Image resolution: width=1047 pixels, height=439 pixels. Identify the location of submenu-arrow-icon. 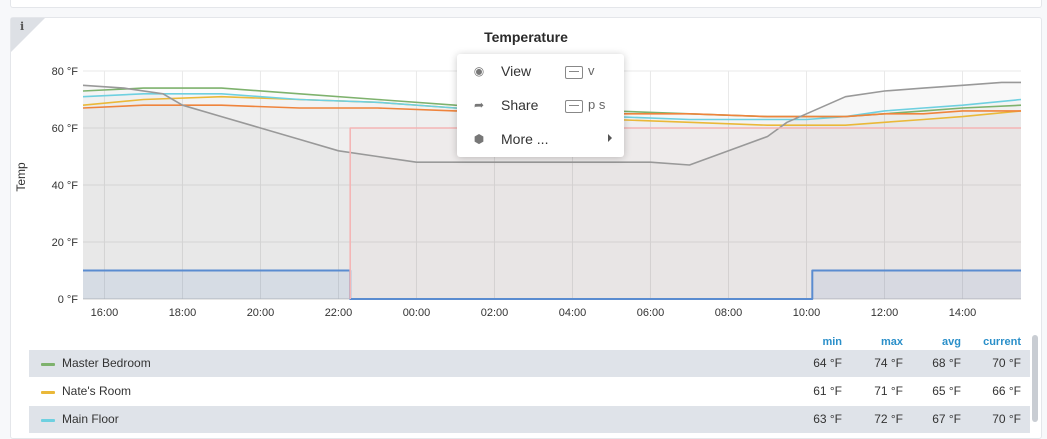
(610, 138).